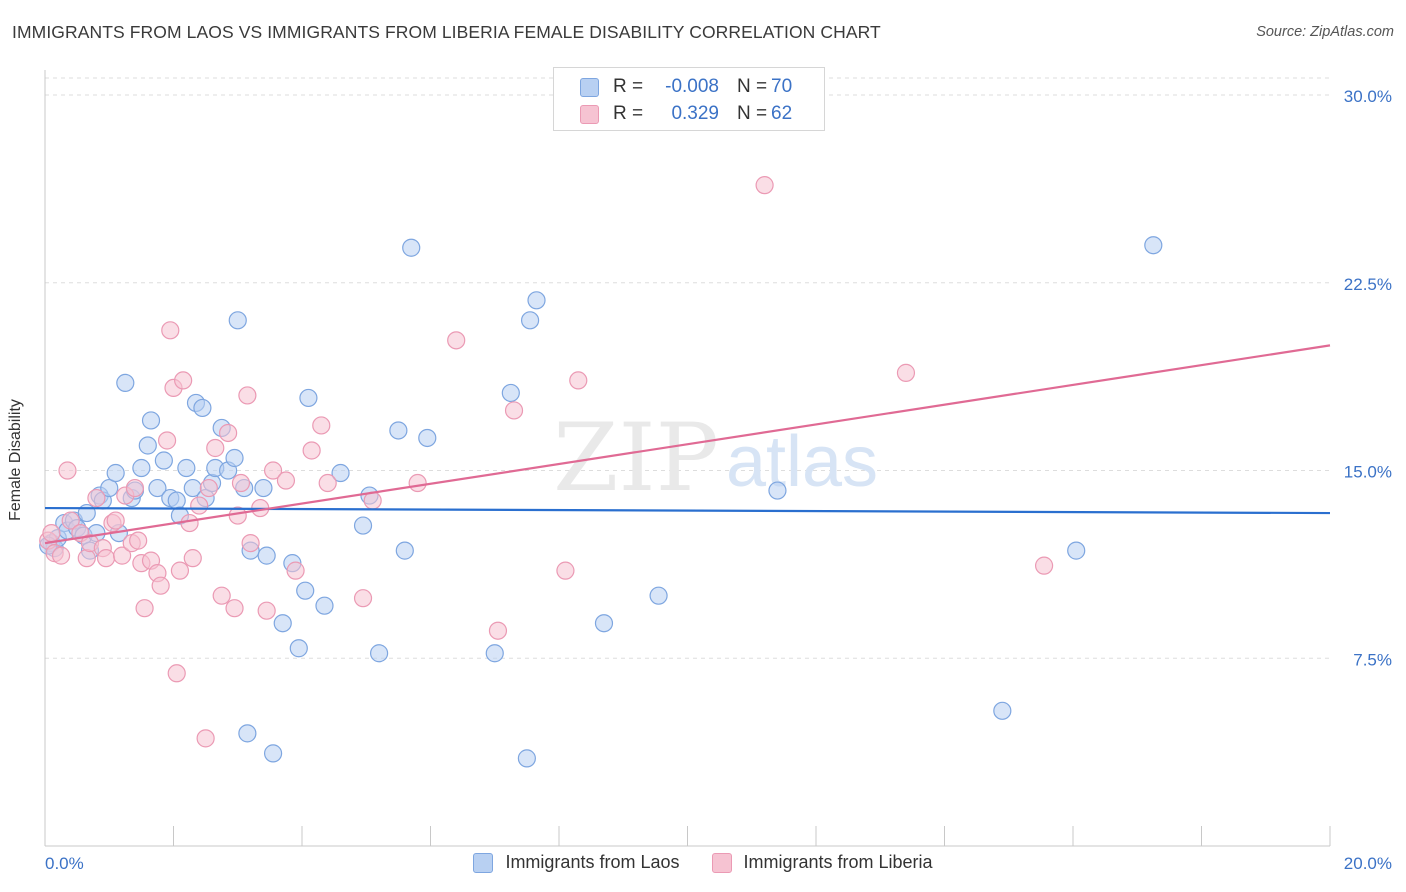 This screenshot has height=892, width=1406. I want to click on y-axis-label: Female Disability, so click(15, 460).